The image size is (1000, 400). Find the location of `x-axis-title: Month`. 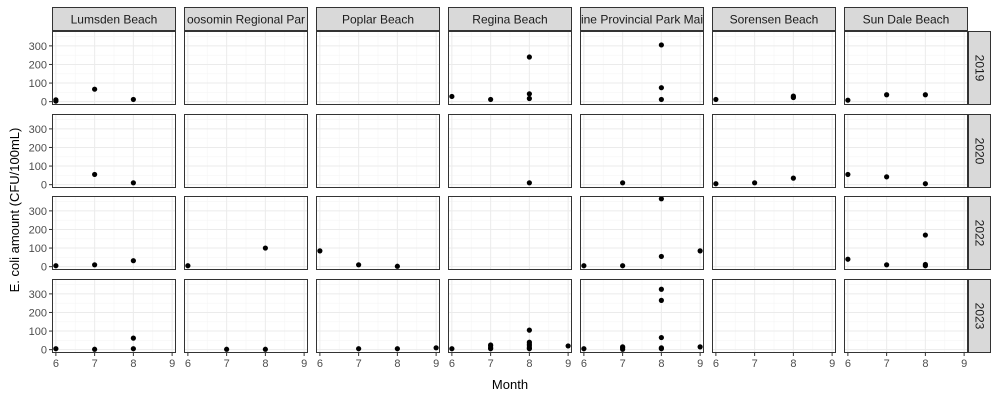

x-axis-title: Month is located at coordinates (510, 384).